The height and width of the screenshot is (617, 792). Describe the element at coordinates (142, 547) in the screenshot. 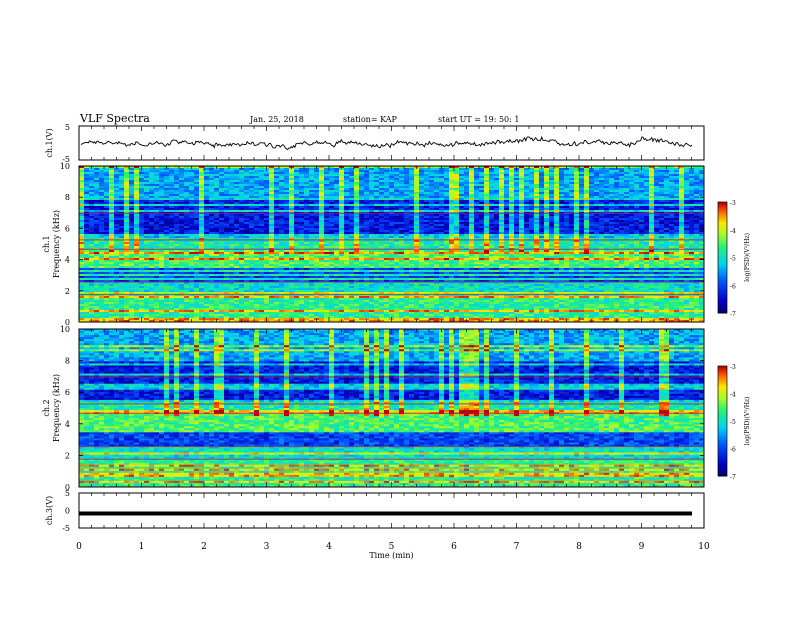

I see `xtick-label: 1` at that location.